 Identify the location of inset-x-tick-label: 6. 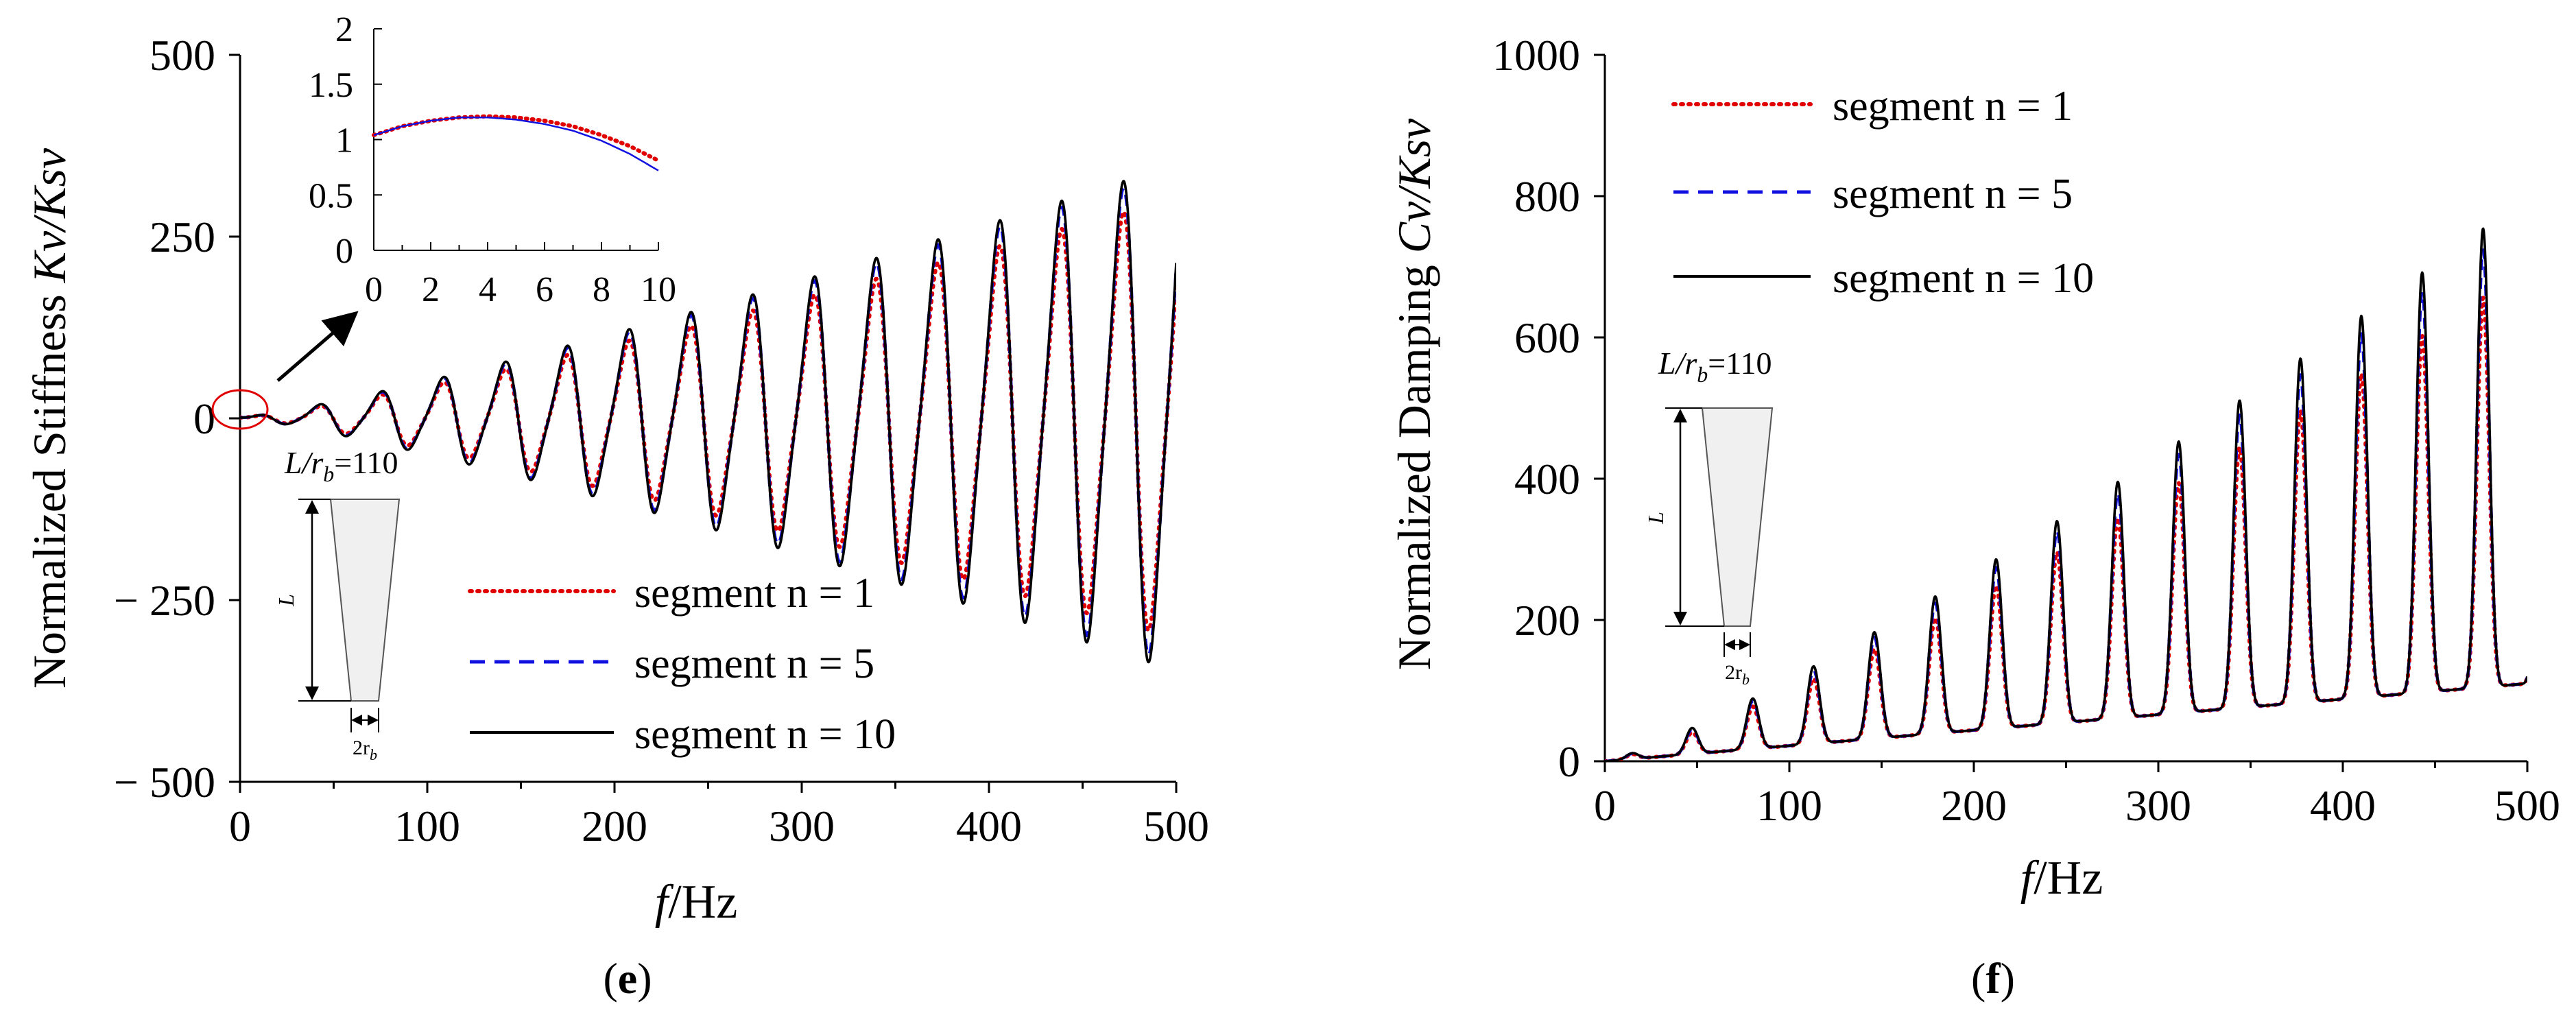
(544, 289).